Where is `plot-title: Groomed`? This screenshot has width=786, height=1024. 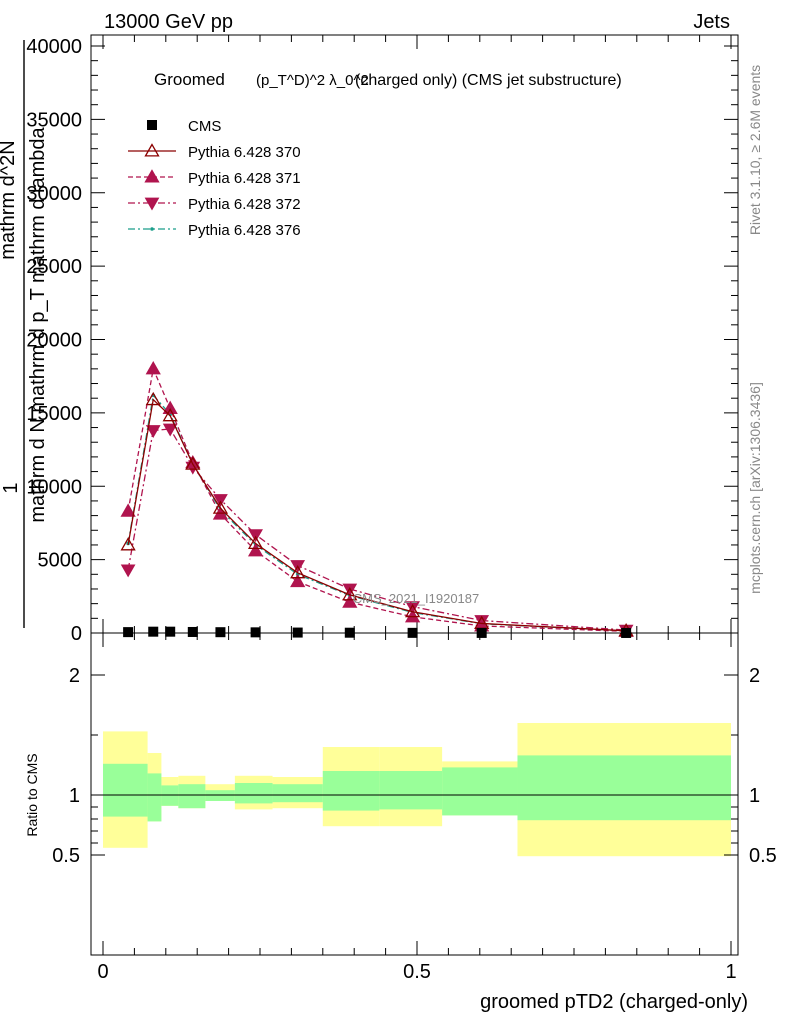
plot-title: Groomed is located at coordinates (189, 79).